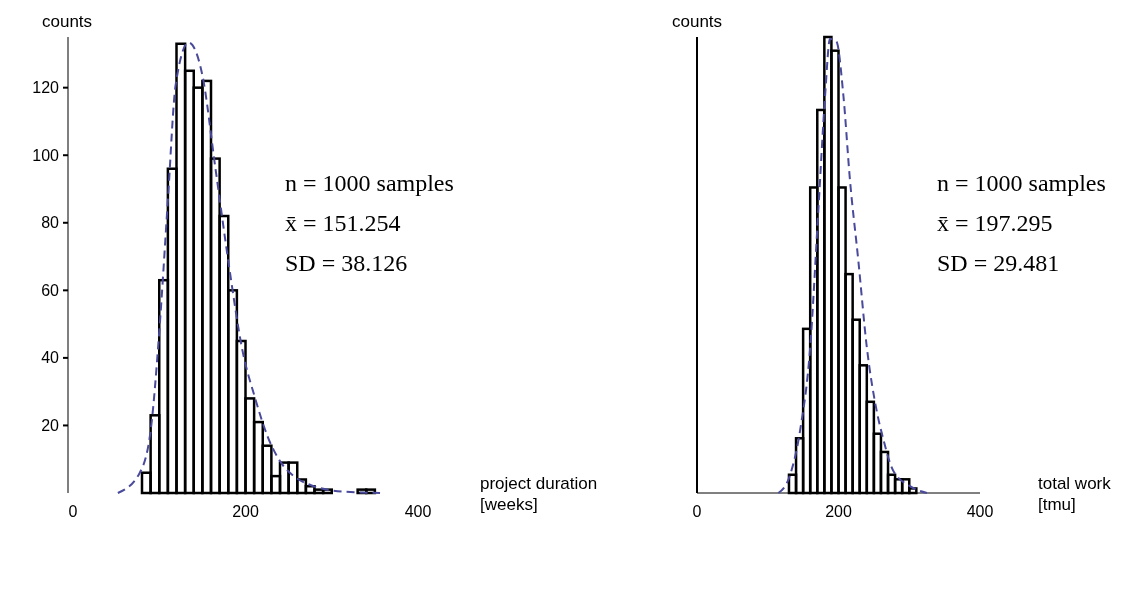 This screenshot has width=1130, height=594. Describe the element at coordinates (998, 263) in the screenshot. I see `annotation: SD = 29.481` at that location.